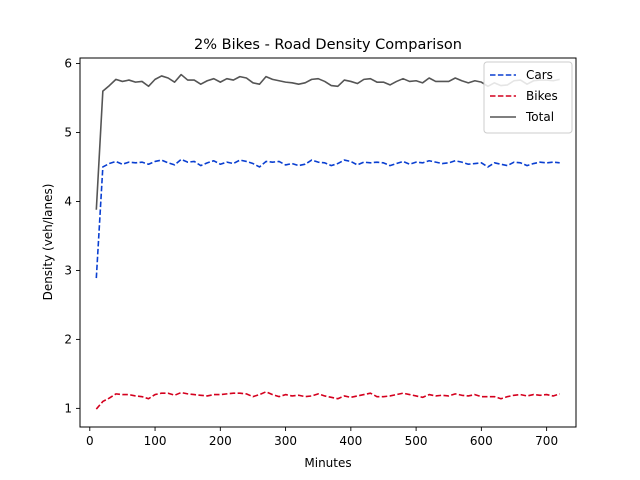 This screenshot has width=640, height=480. I want to click on x-tick-label: 700, so click(546, 441).